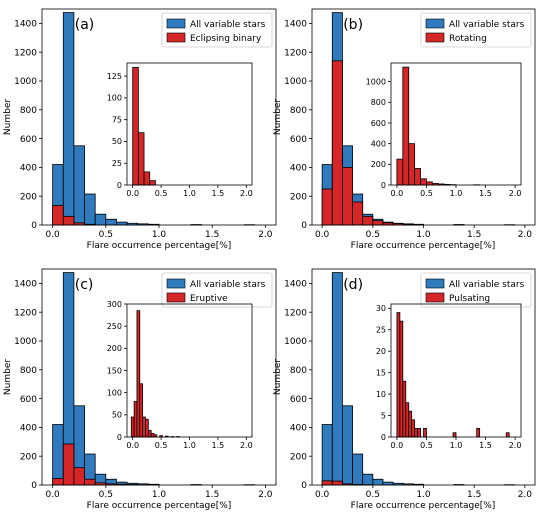 The image size is (550, 519). Describe the element at coordinates (381, 308) in the screenshot. I see `inset-y-tick-label: 30` at that location.